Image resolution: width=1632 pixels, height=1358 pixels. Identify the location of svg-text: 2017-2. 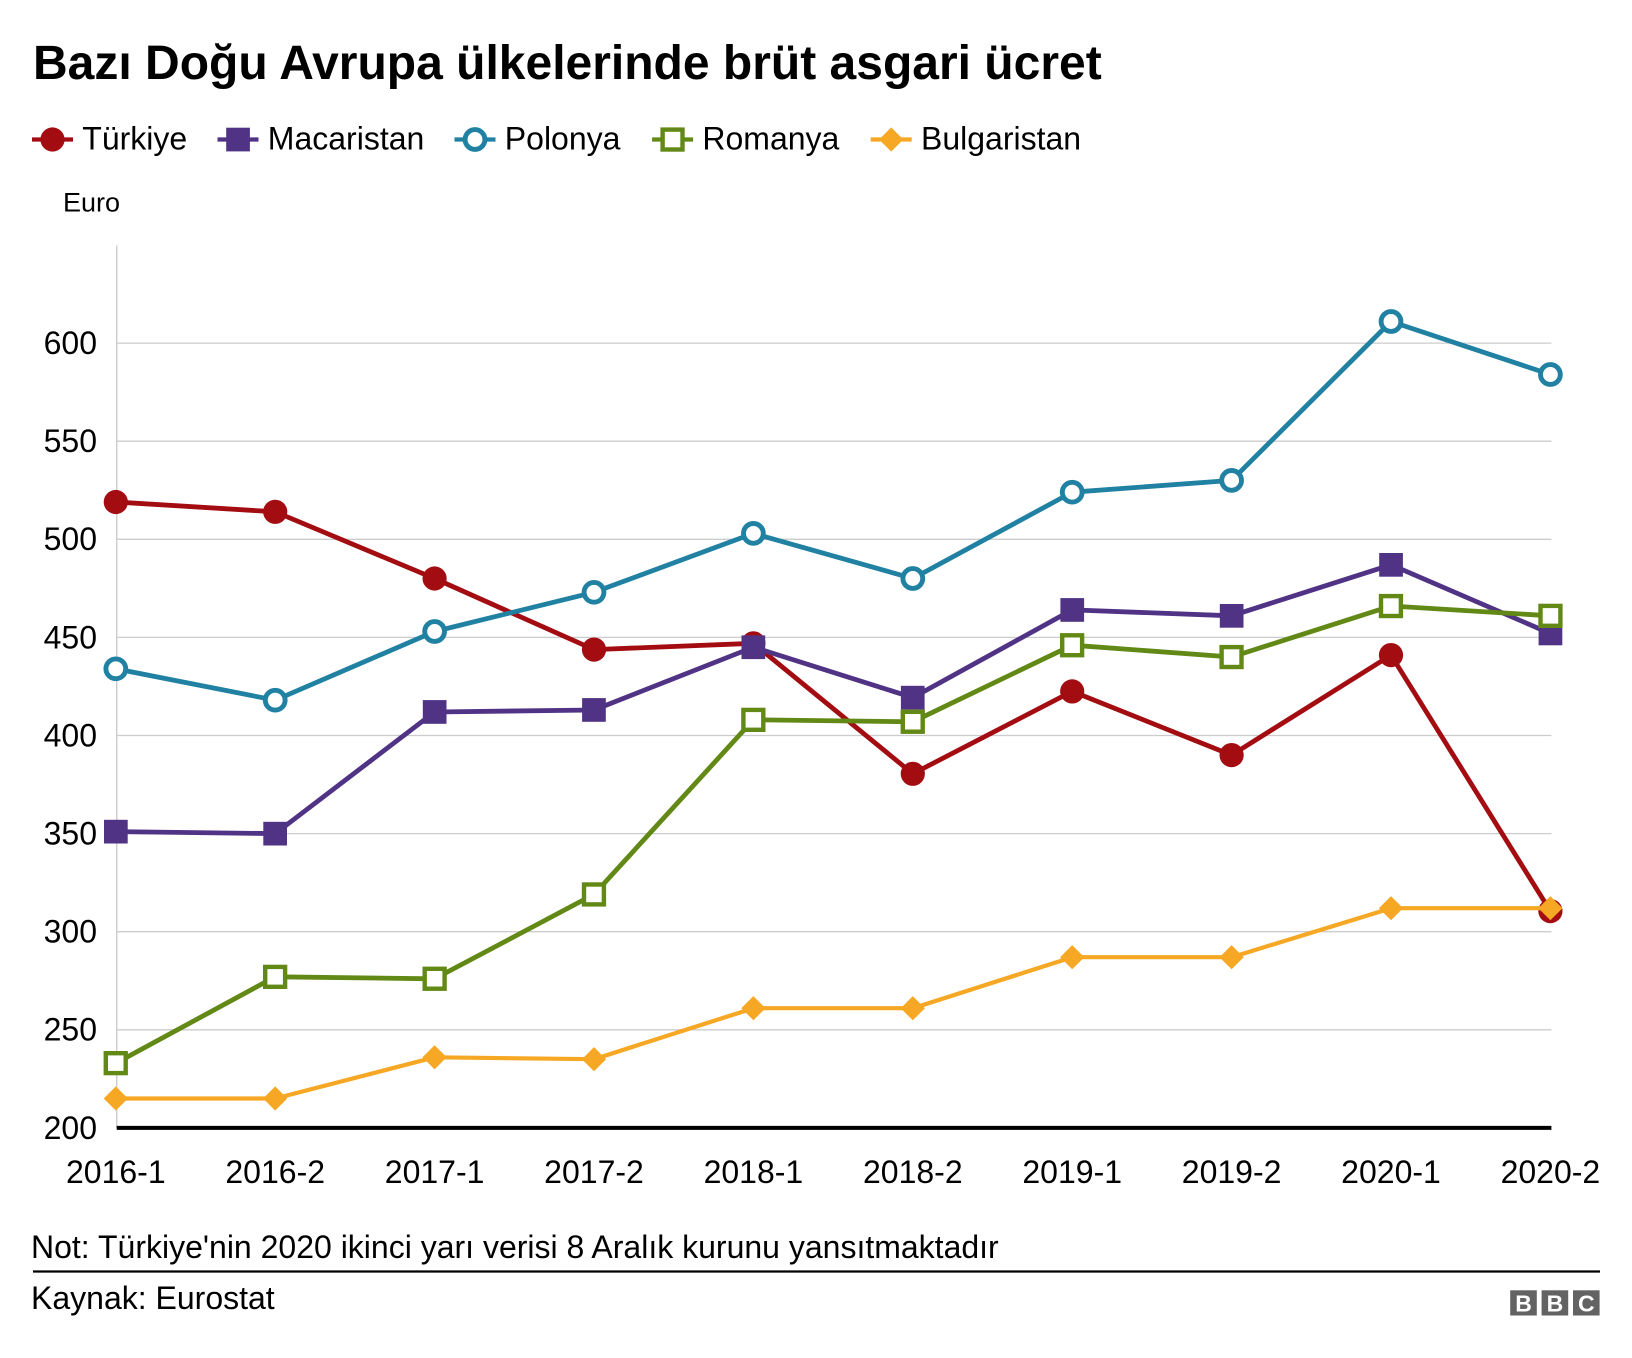
(594, 1172).